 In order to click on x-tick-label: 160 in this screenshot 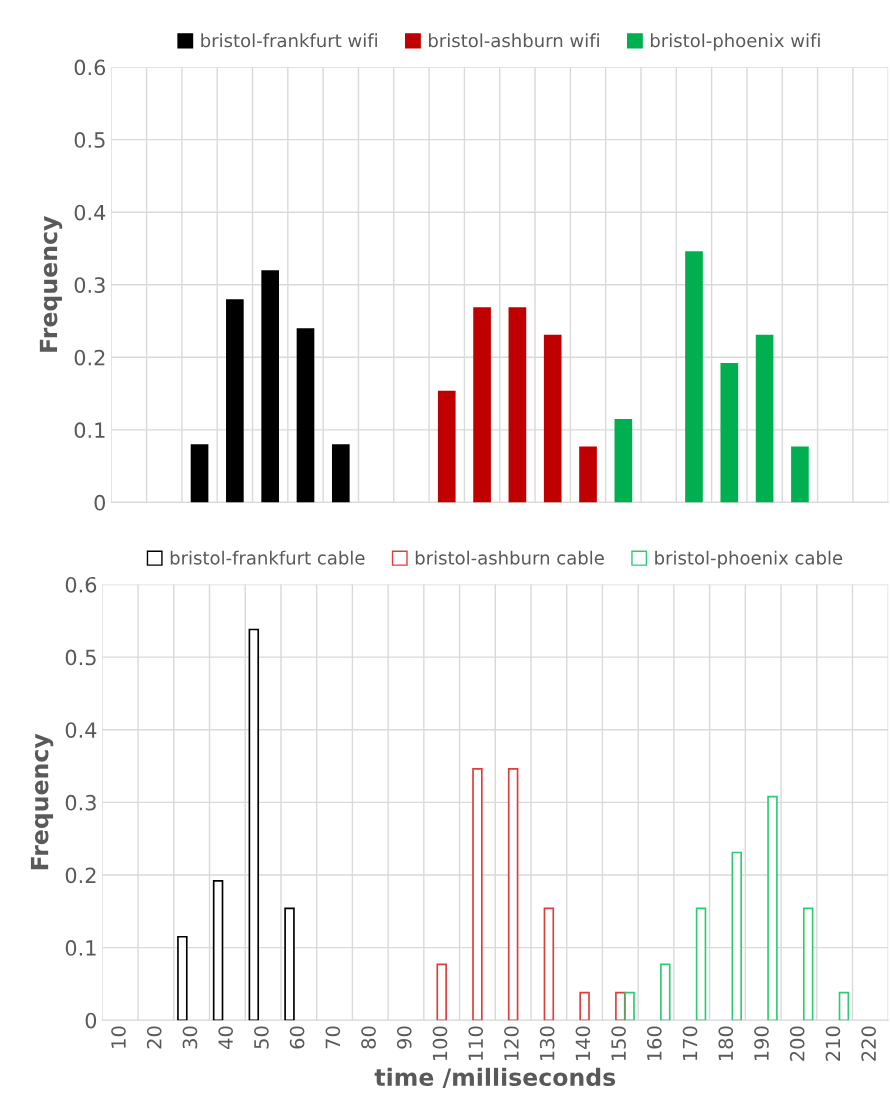, I will do `click(654, 1043)`.